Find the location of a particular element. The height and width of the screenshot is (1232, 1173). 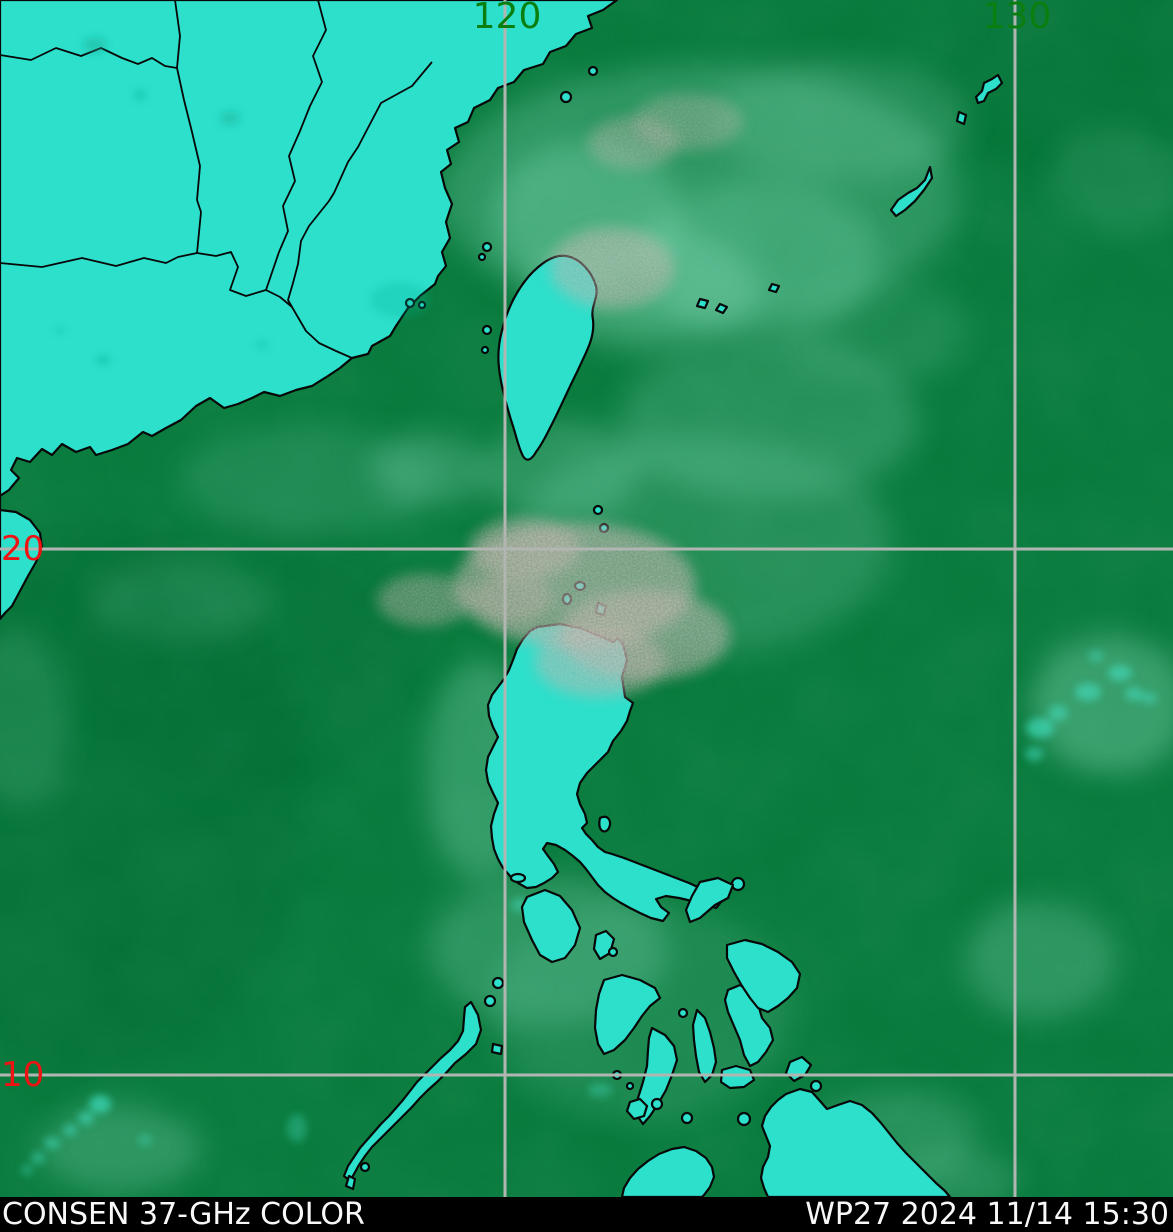

longitude-label-130: 130 is located at coordinates (1017, 18).